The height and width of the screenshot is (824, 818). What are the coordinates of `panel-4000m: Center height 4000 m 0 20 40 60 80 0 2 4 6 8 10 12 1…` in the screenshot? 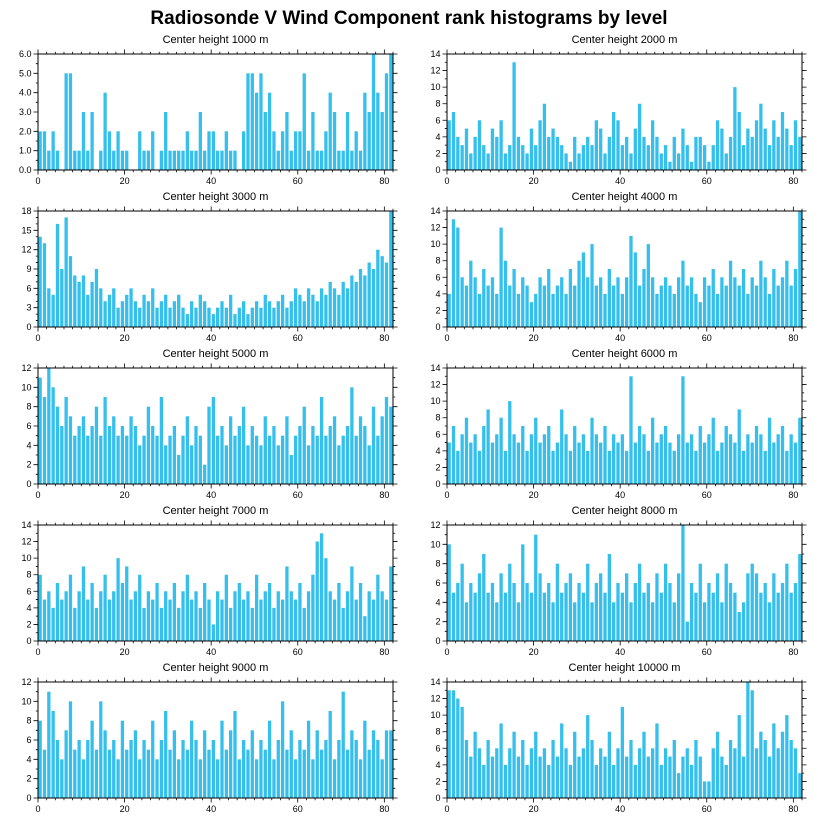 It's located at (613, 268).